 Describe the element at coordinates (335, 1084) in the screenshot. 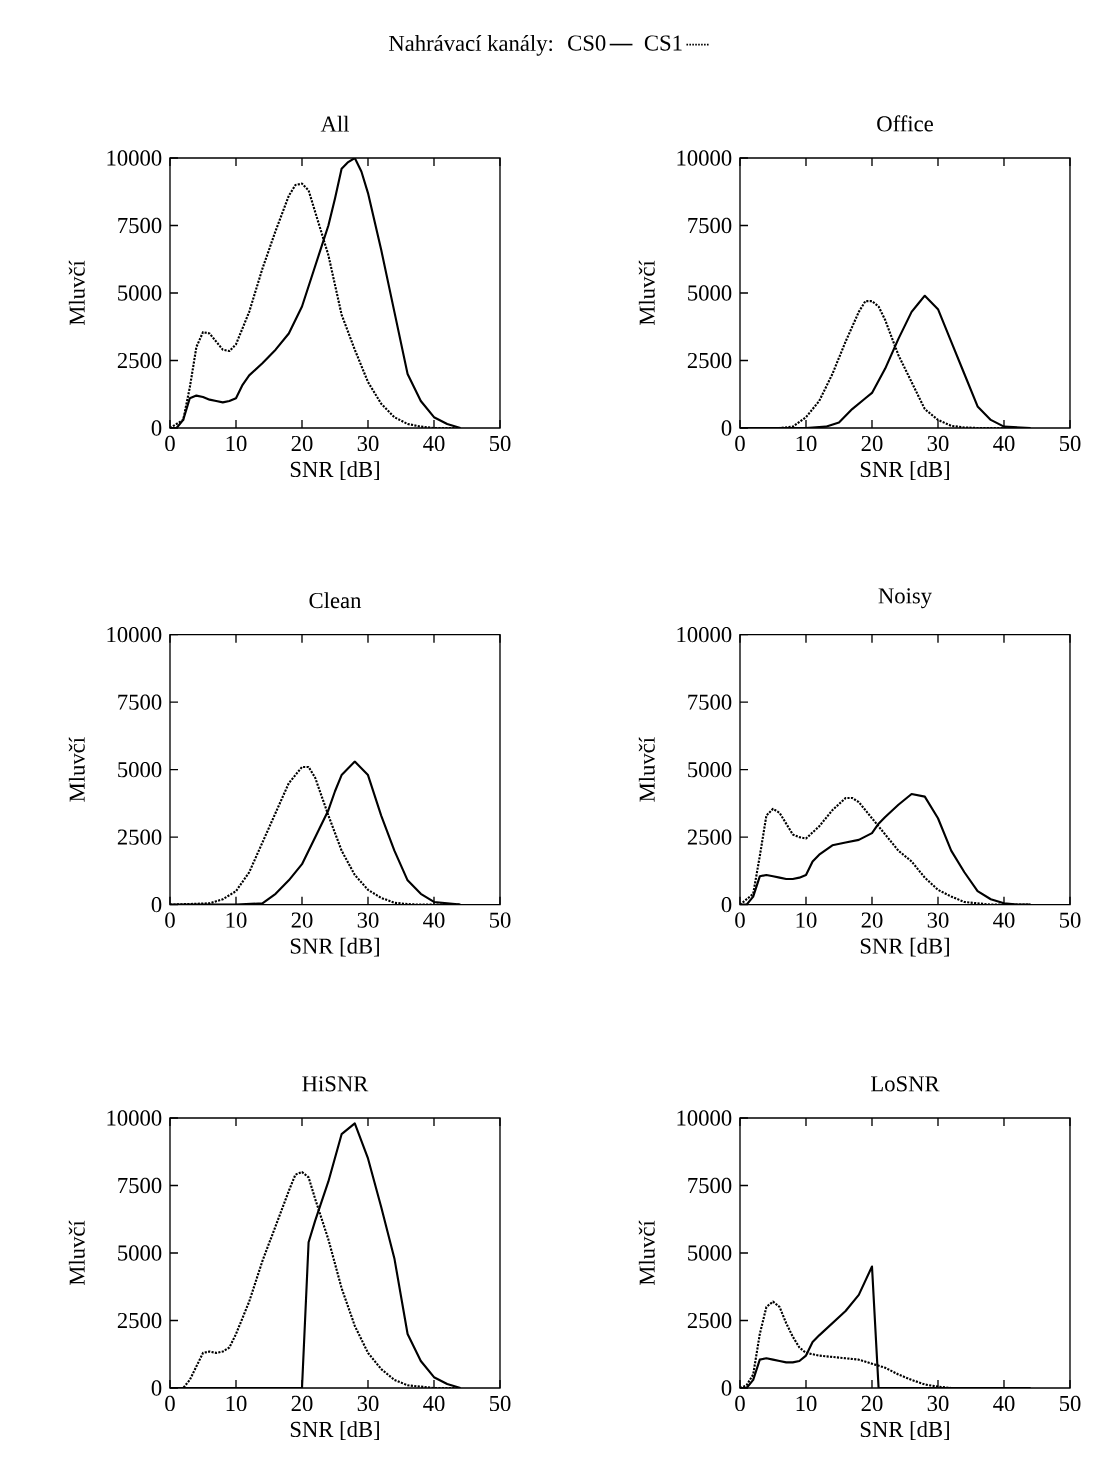

I see `chart-title: HiSNR` at that location.